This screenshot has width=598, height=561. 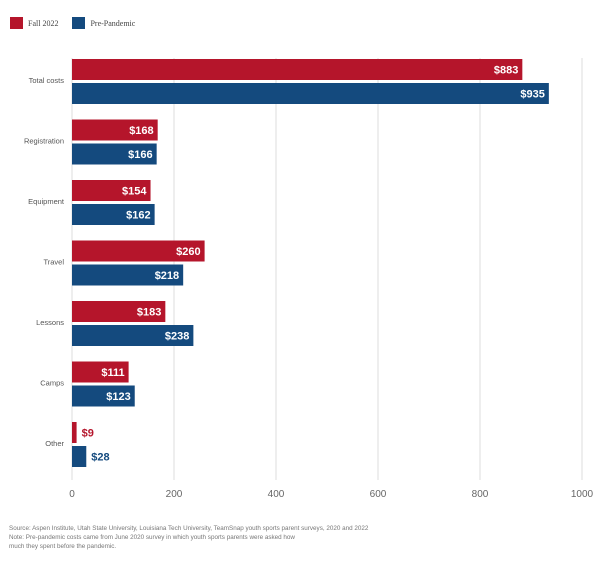 I want to click on bar-fall-2022-equipment, so click(x=111, y=190).